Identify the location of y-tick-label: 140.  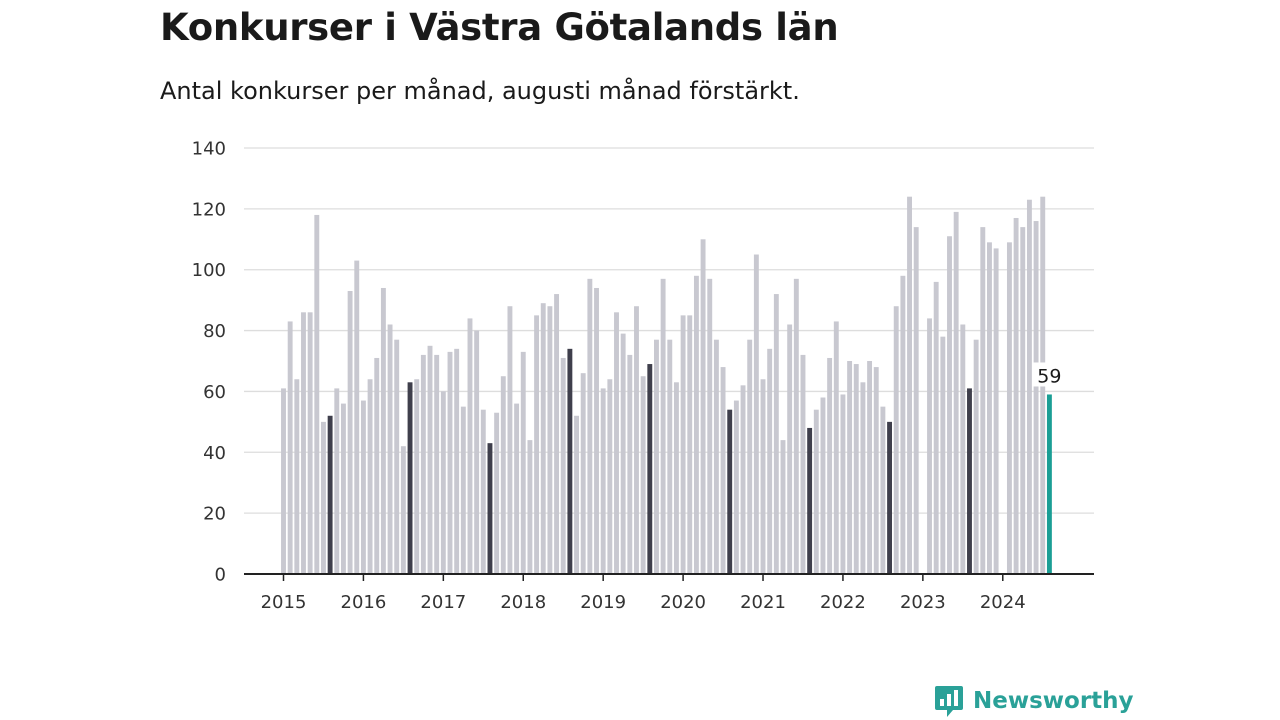
(209, 149).